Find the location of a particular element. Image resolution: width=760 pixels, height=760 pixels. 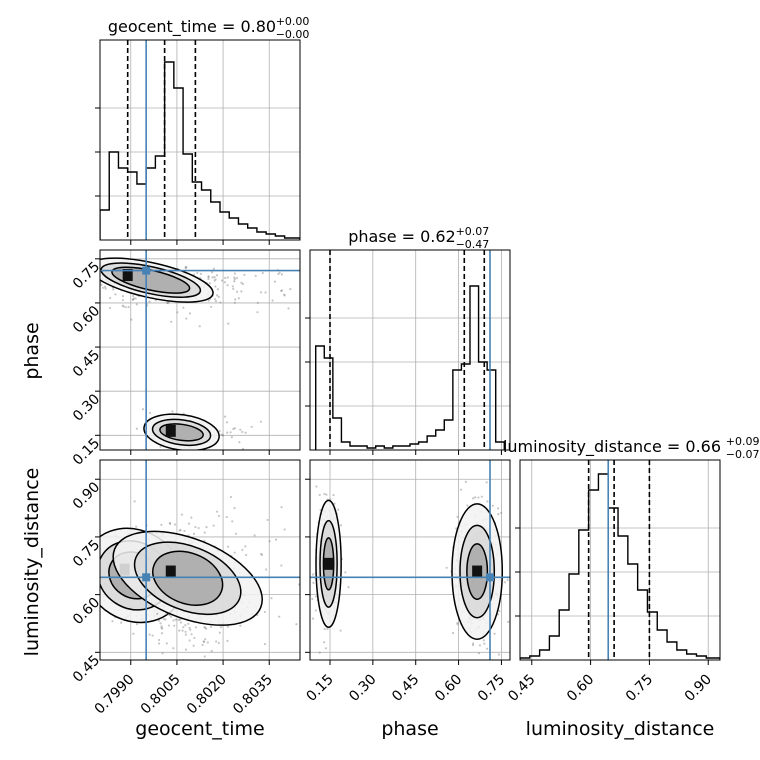

xtick-label-3: 0.90 is located at coordinates (698, 688).